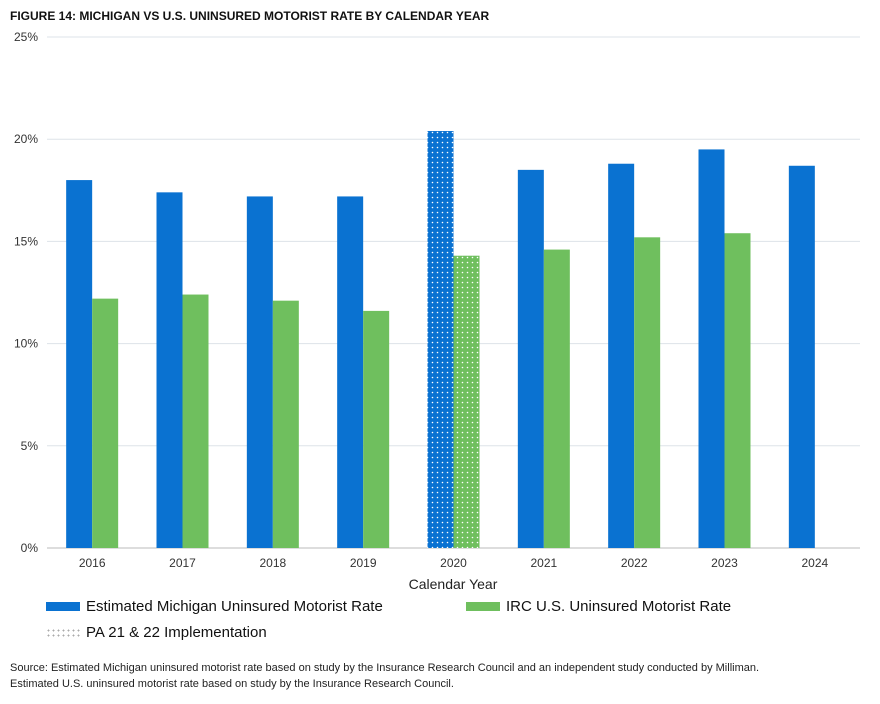 This screenshot has width=880, height=704. What do you see at coordinates (285, 424) in the screenshot?
I see `us-bar-2018` at bounding box center [285, 424].